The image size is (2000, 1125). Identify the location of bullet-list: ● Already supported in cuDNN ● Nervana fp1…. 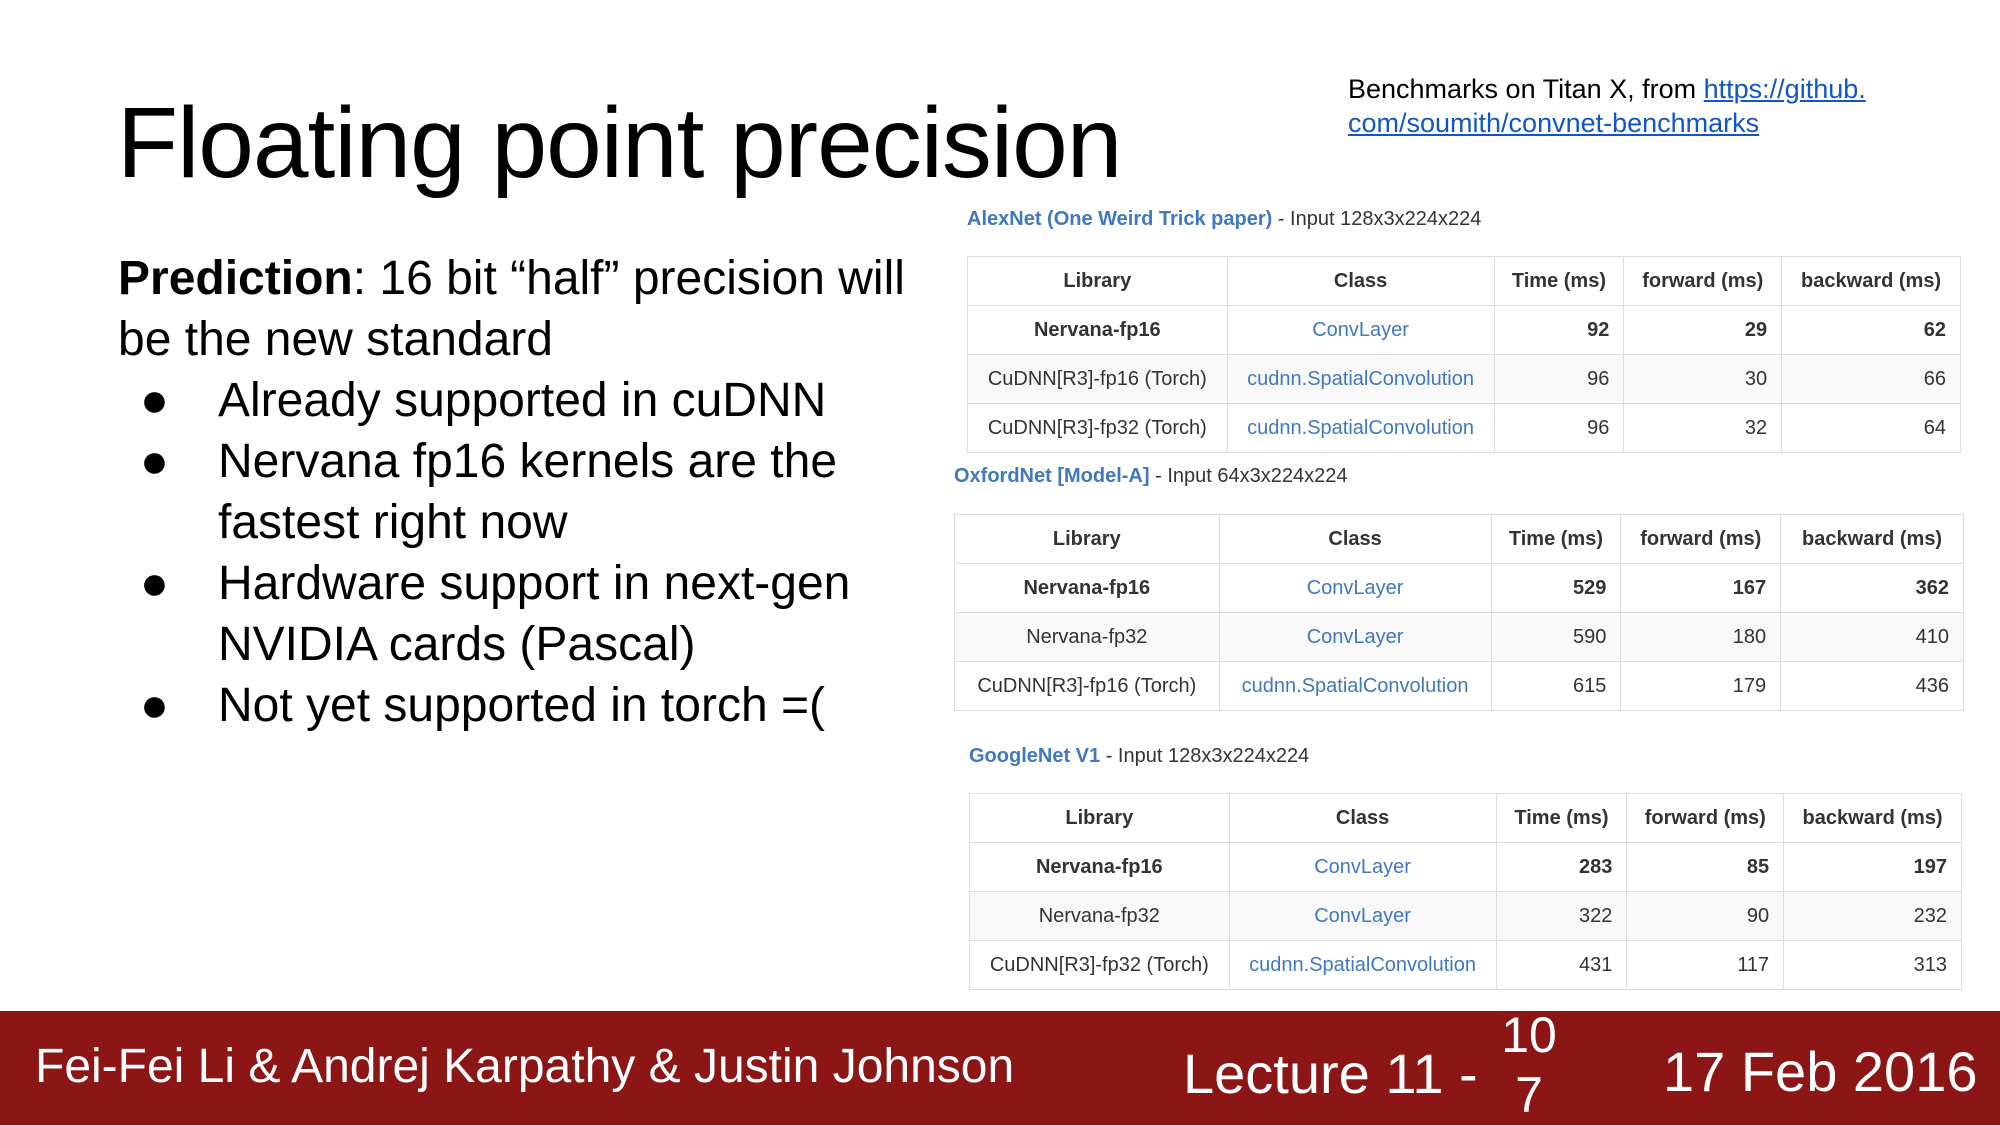
(518, 553).